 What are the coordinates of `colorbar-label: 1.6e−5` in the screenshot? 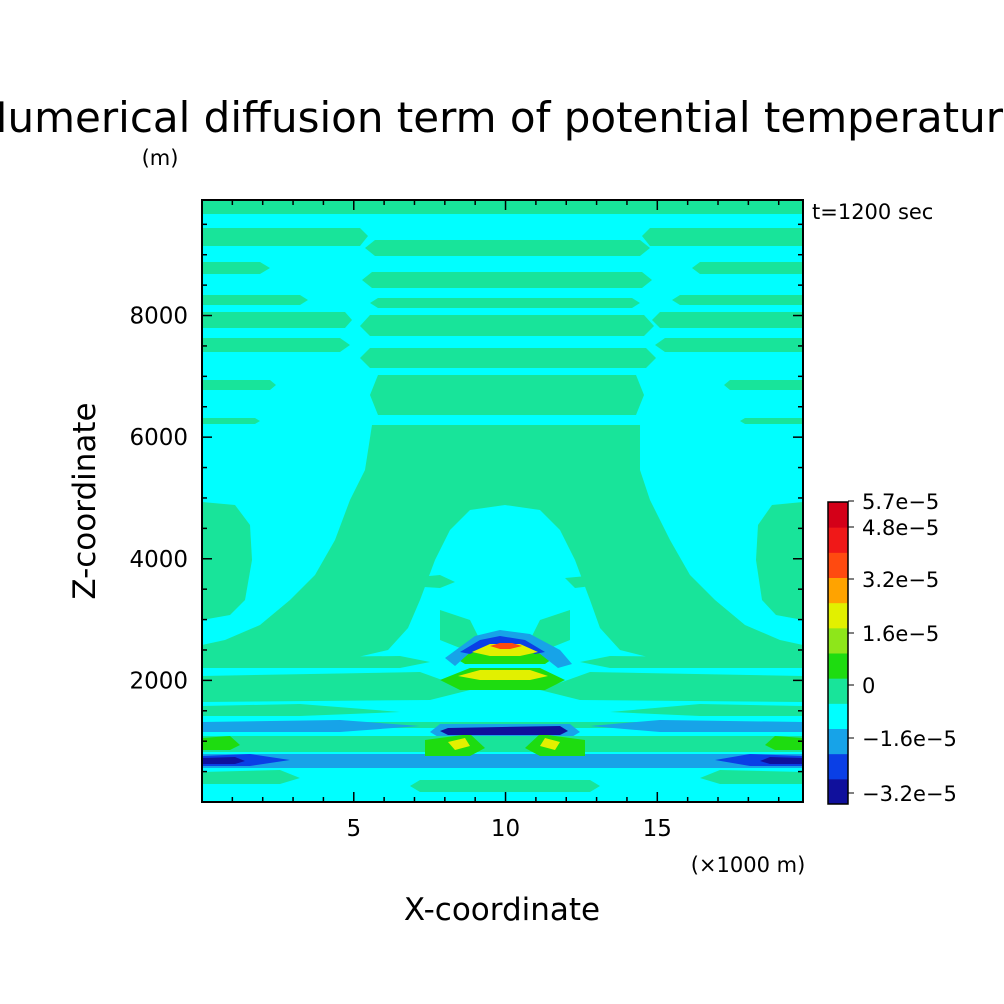 It's located at (900, 634).